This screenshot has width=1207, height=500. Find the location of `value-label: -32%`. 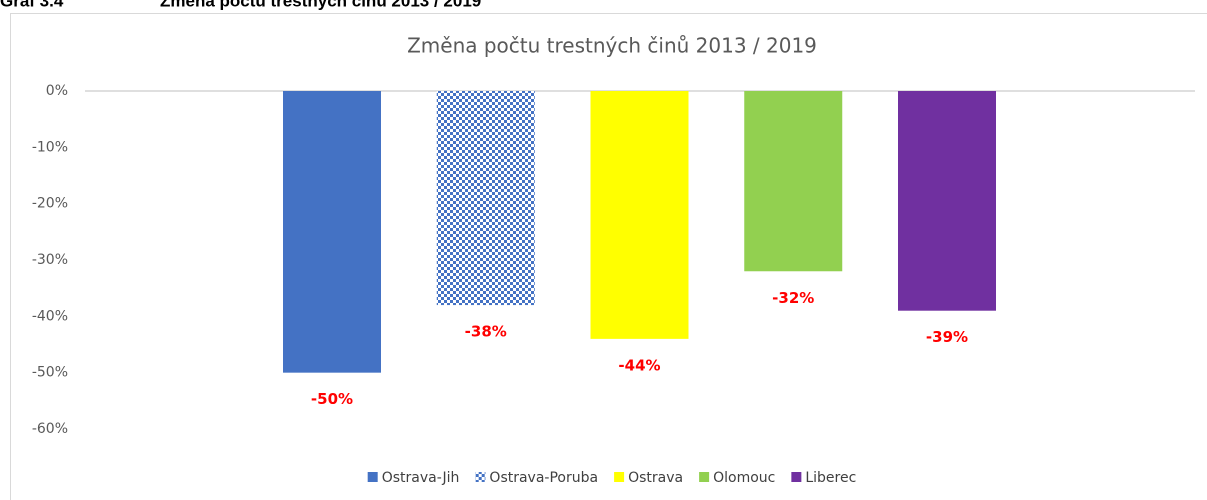

value-label: -32% is located at coordinates (793, 298).